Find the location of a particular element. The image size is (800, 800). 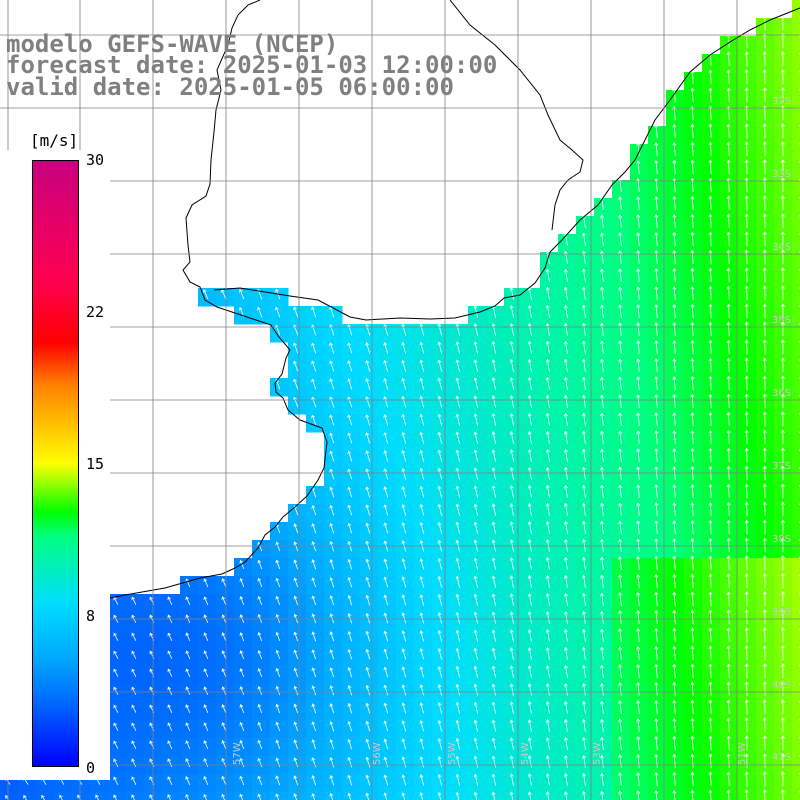

longitude-label: 55W is located at coordinates (452, 753).